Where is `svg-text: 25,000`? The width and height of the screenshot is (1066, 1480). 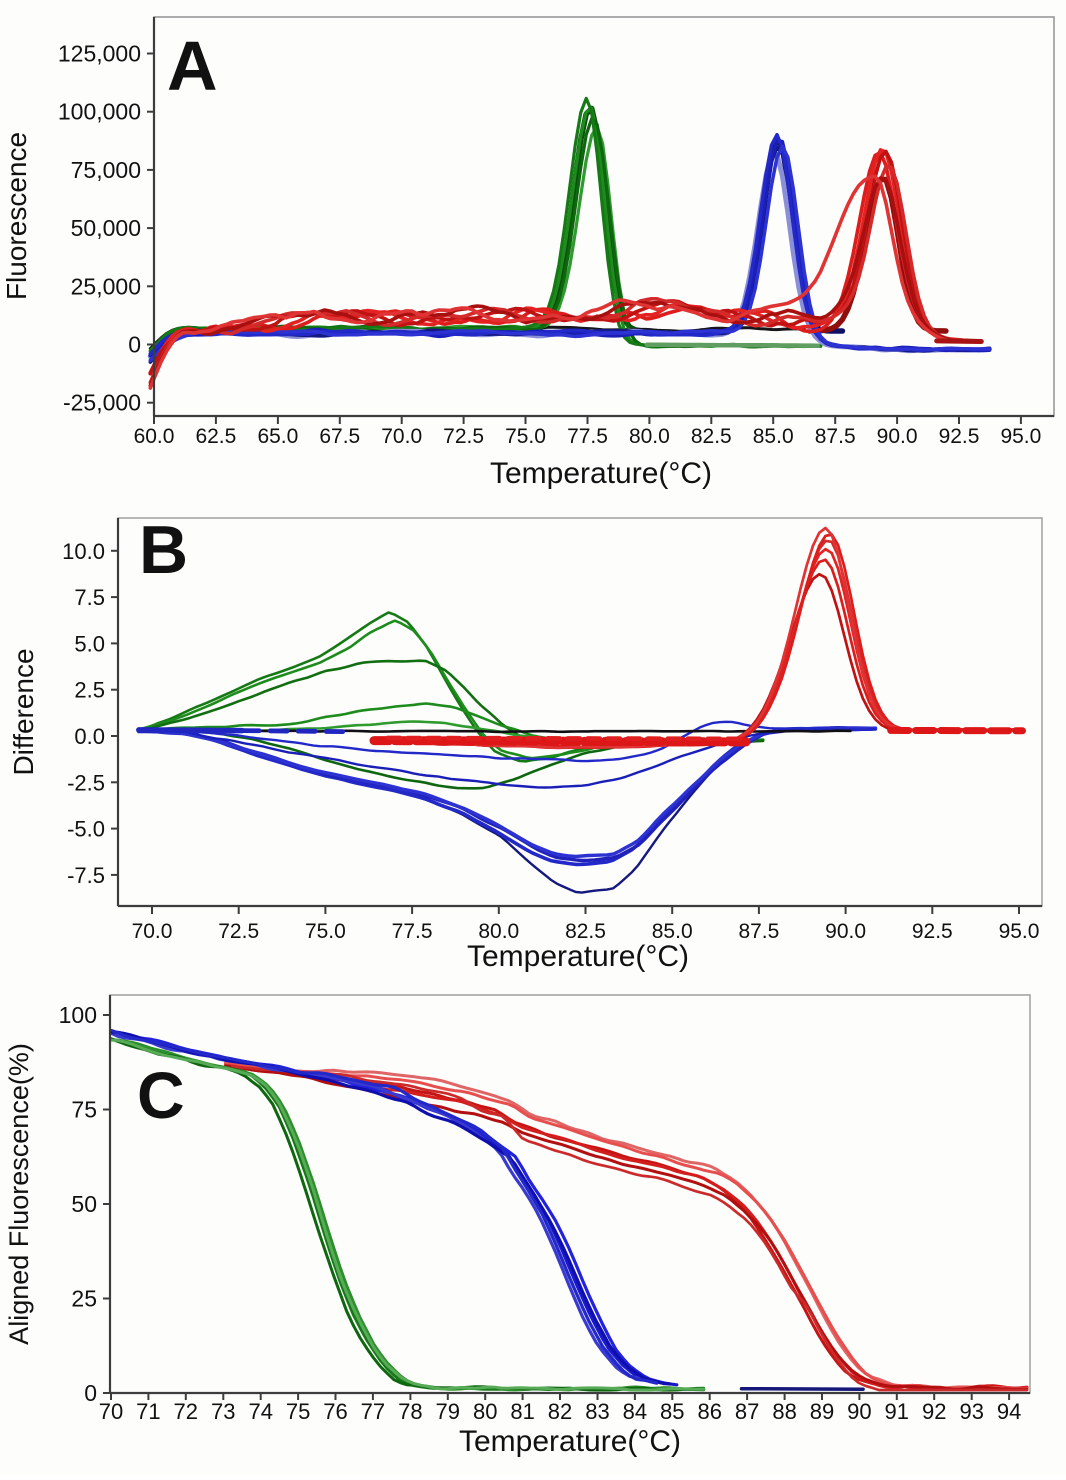 svg-text: 25,000 is located at coordinates (106, 286).